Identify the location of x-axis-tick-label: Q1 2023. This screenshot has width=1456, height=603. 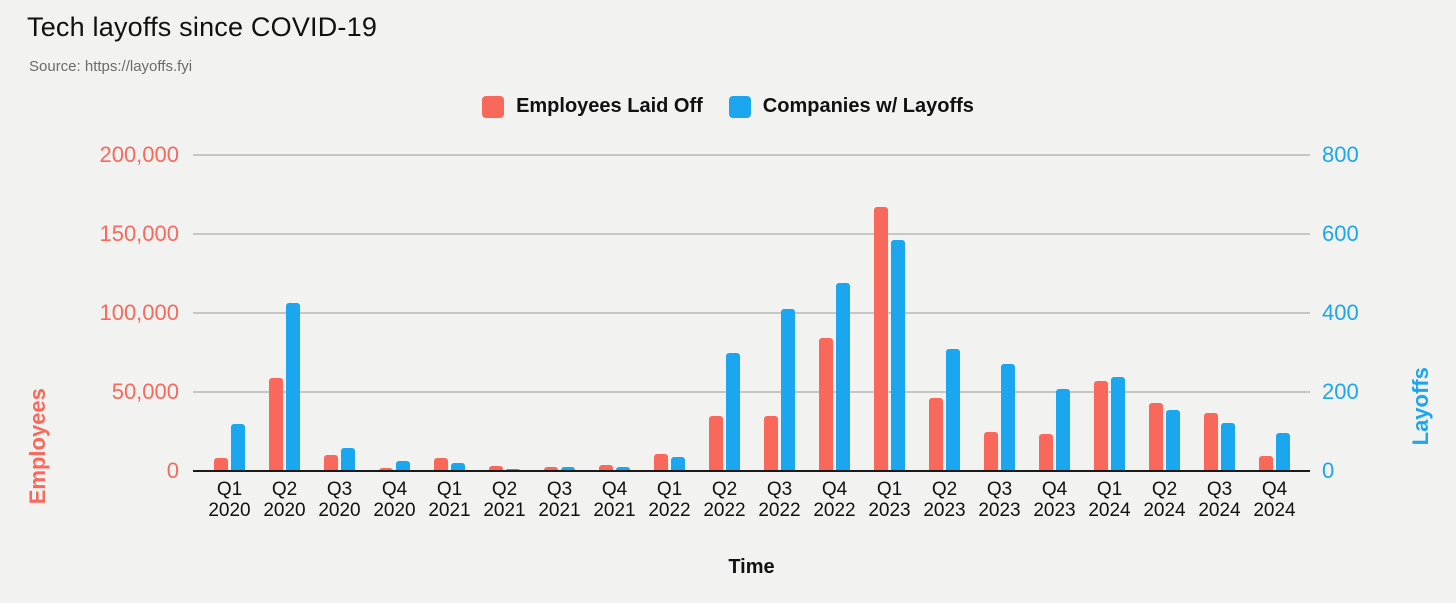
(889, 500).